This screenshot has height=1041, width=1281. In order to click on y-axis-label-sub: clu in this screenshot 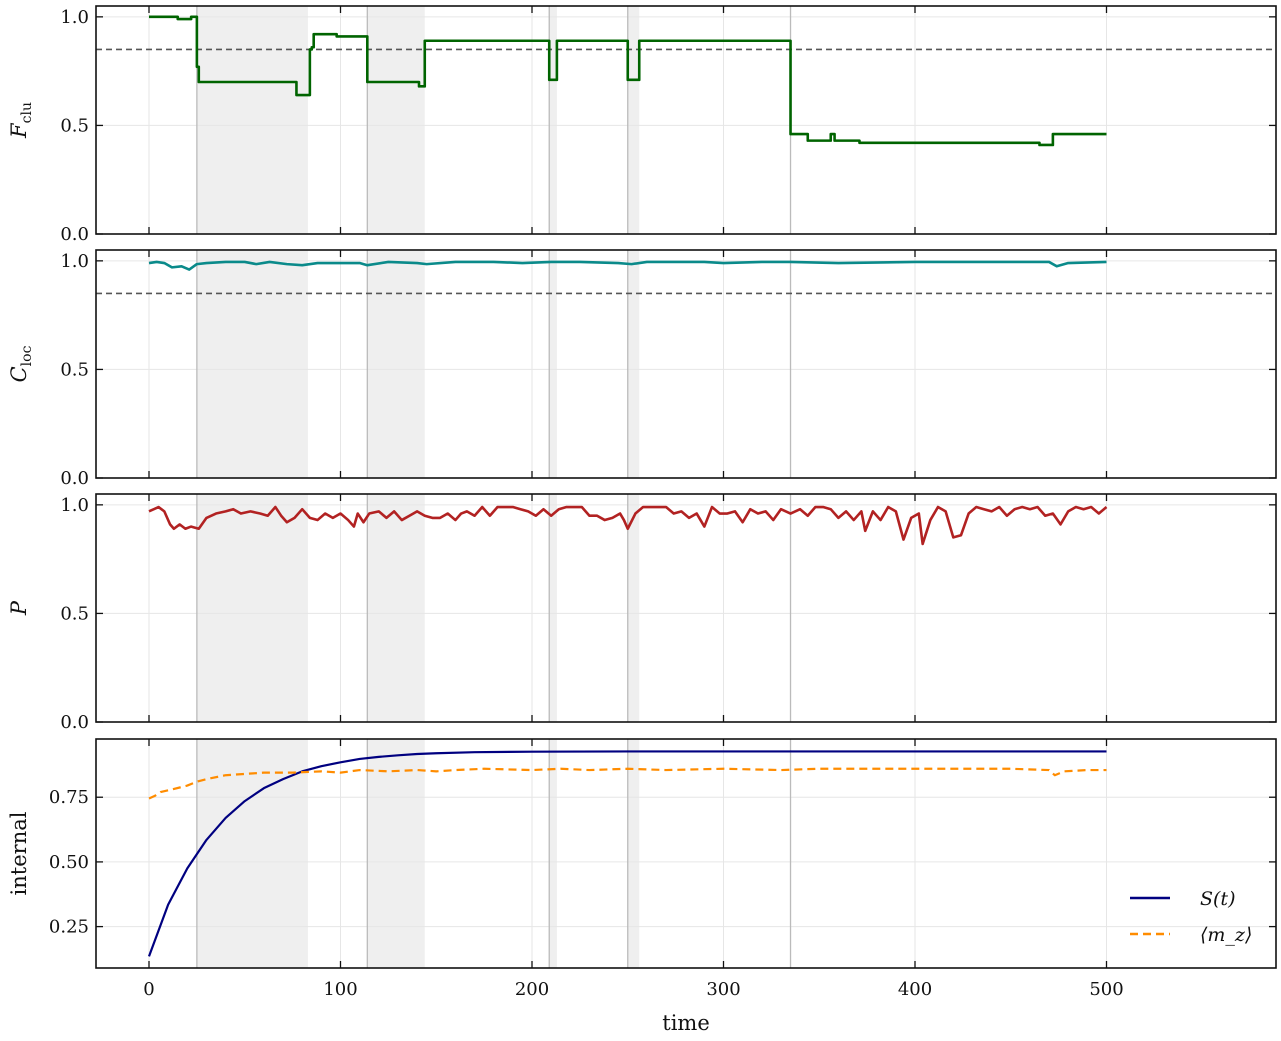, I will do `click(27, 112)`.